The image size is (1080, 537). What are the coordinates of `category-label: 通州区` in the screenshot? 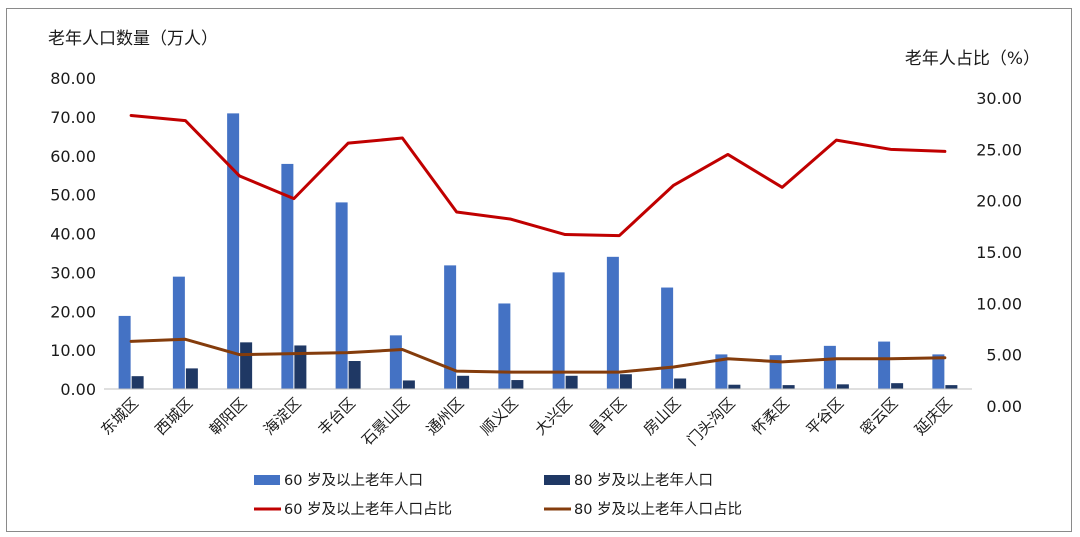 It's located at (445, 416).